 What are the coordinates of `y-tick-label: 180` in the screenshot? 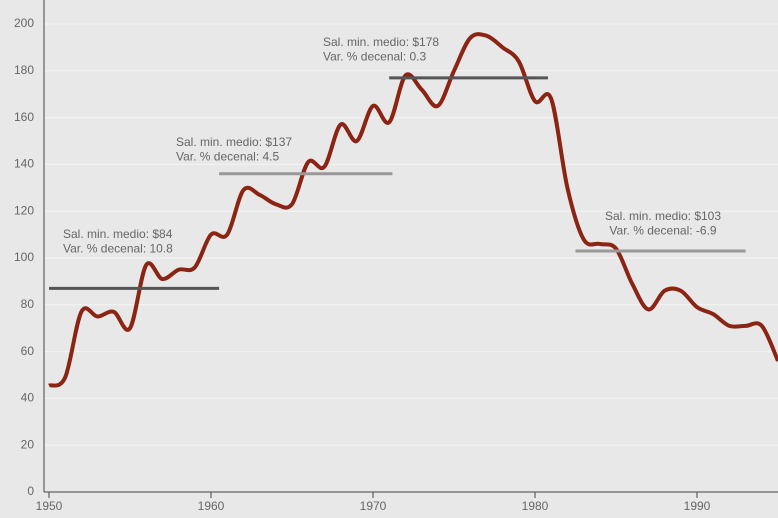 It's located at (24, 70).